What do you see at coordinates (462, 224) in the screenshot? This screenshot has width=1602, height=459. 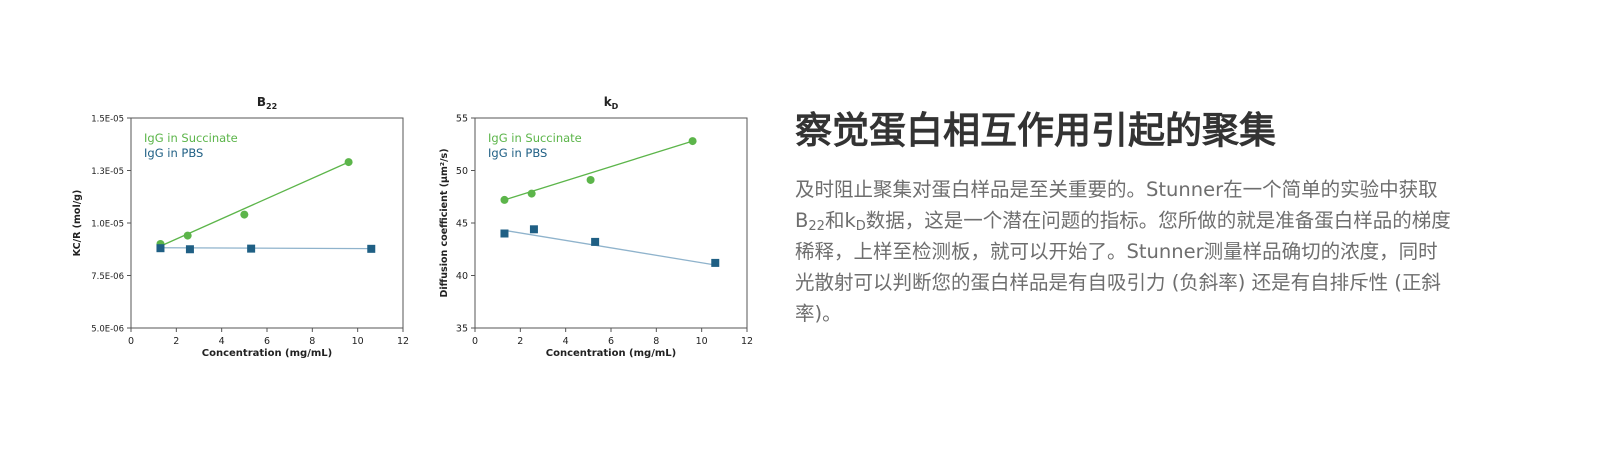 I see `y-tick-label-1-2: 45` at bounding box center [462, 224].